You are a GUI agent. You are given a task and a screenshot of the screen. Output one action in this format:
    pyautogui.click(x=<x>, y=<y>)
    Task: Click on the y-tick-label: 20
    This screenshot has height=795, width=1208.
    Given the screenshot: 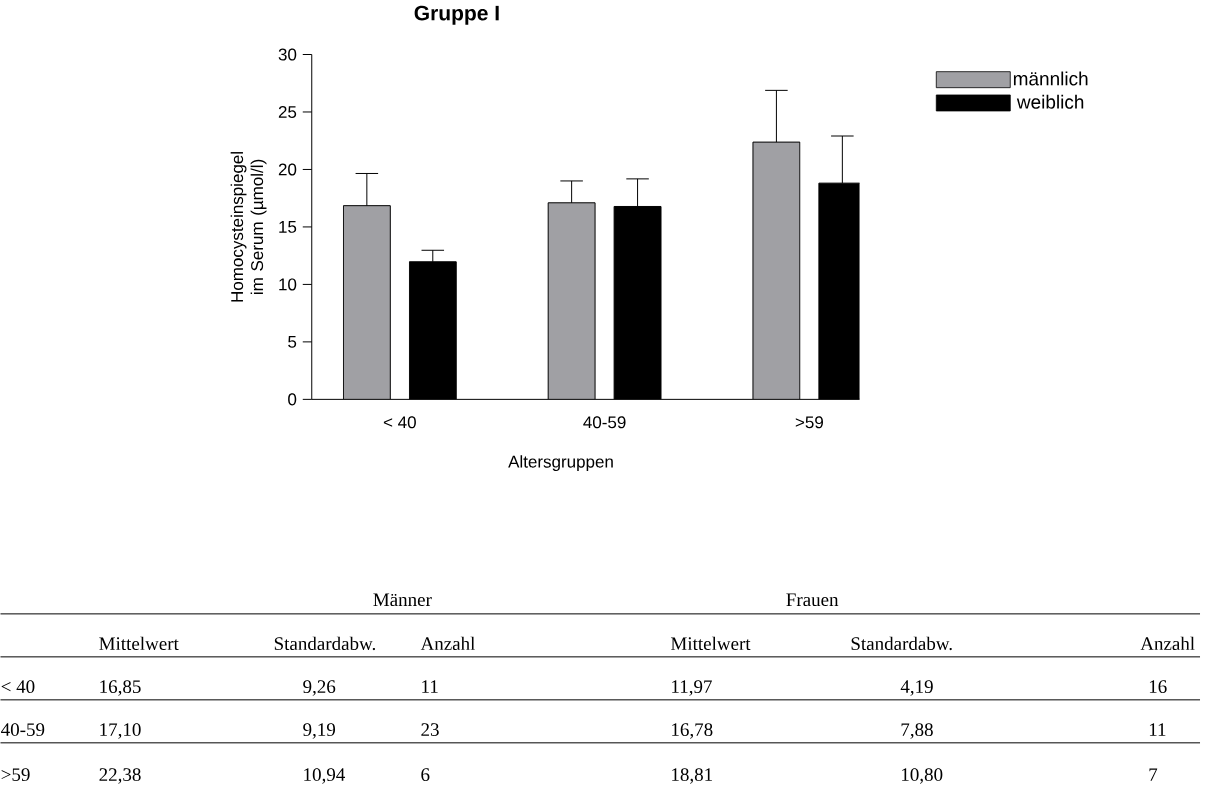 What is the action you would take?
    pyautogui.click(x=287, y=169)
    